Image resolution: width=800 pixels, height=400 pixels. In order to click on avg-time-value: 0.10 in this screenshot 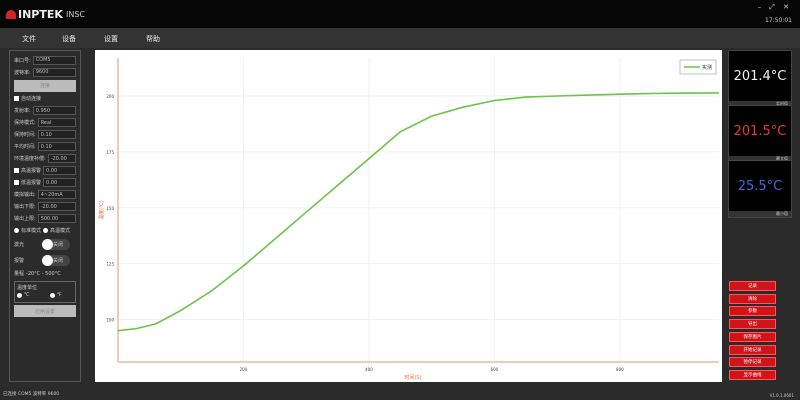, I will do `click(46, 146)`.